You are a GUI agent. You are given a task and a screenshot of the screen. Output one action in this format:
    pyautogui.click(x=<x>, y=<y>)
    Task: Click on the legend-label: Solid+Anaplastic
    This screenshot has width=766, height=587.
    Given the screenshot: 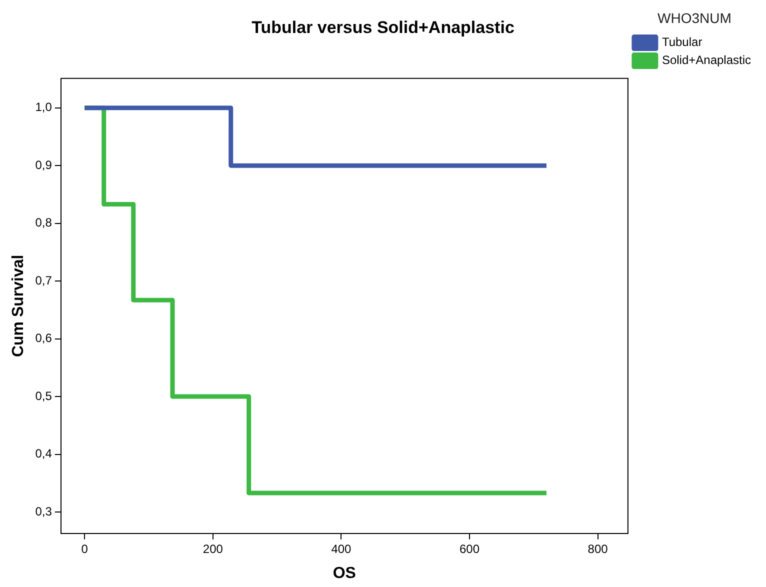 What is the action you would take?
    pyautogui.click(x=707, y=60)
    